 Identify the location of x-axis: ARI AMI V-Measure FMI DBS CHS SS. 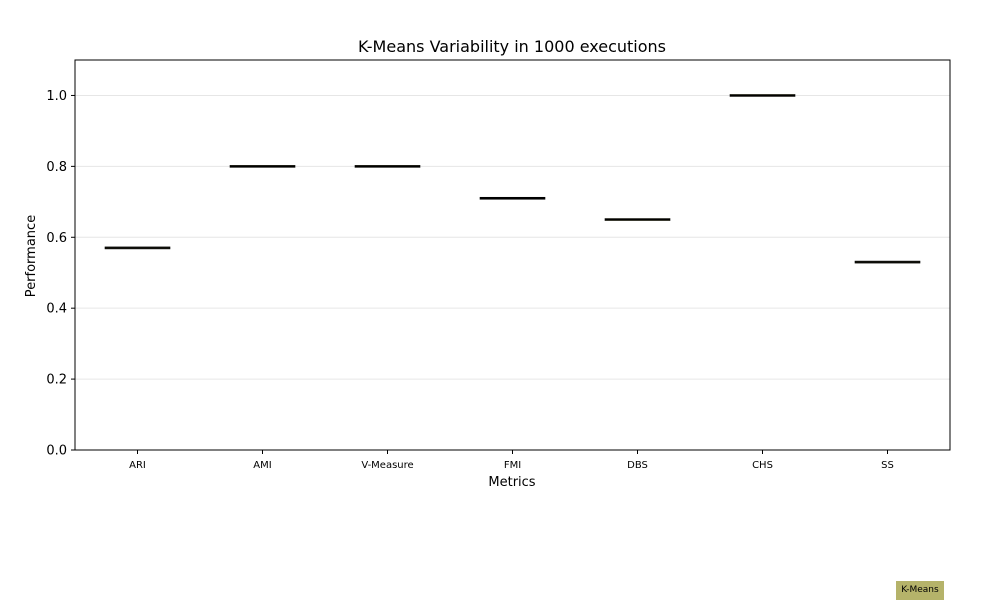
(511, 460).